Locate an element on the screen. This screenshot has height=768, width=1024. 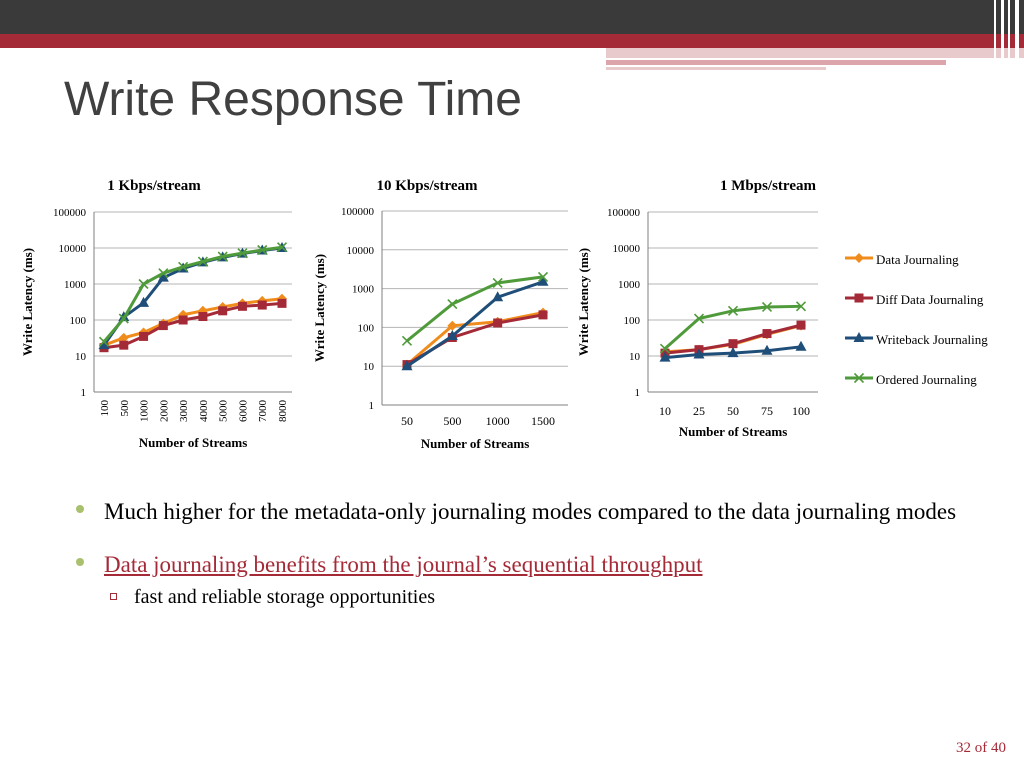
x-tick-label: 10 is located at coordinates (665, 411).